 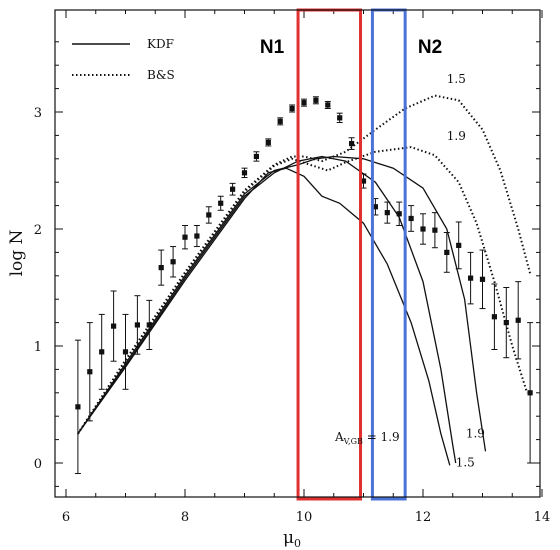 What do you see at coordinates (17, 252) in the screenshot?
I see `y-axis-title: log N` at bounding box center [17, 252].